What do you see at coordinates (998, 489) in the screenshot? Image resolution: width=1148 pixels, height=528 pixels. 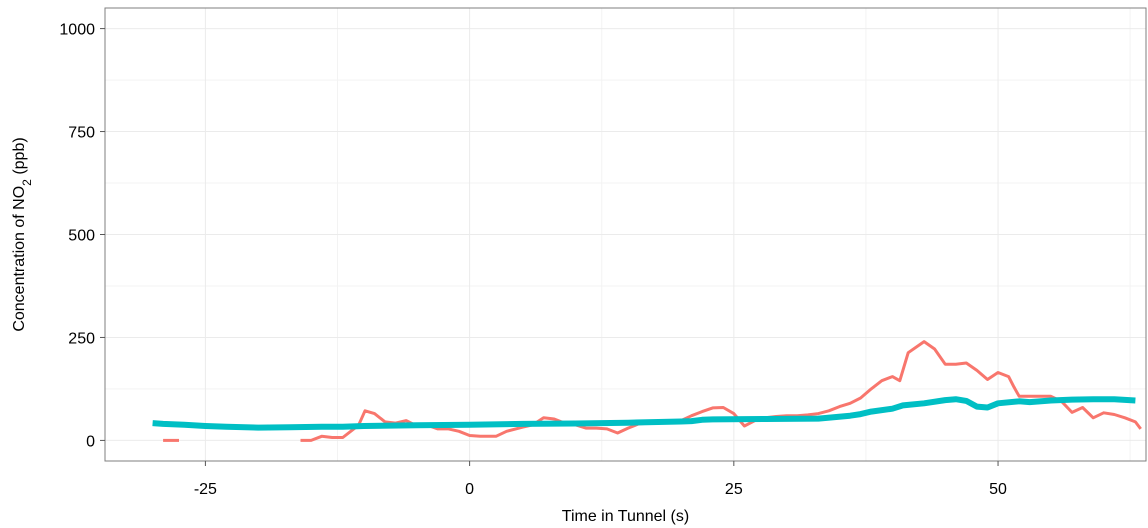 I see `x-tick-label-3: 50` at bounding box center [998, 489].